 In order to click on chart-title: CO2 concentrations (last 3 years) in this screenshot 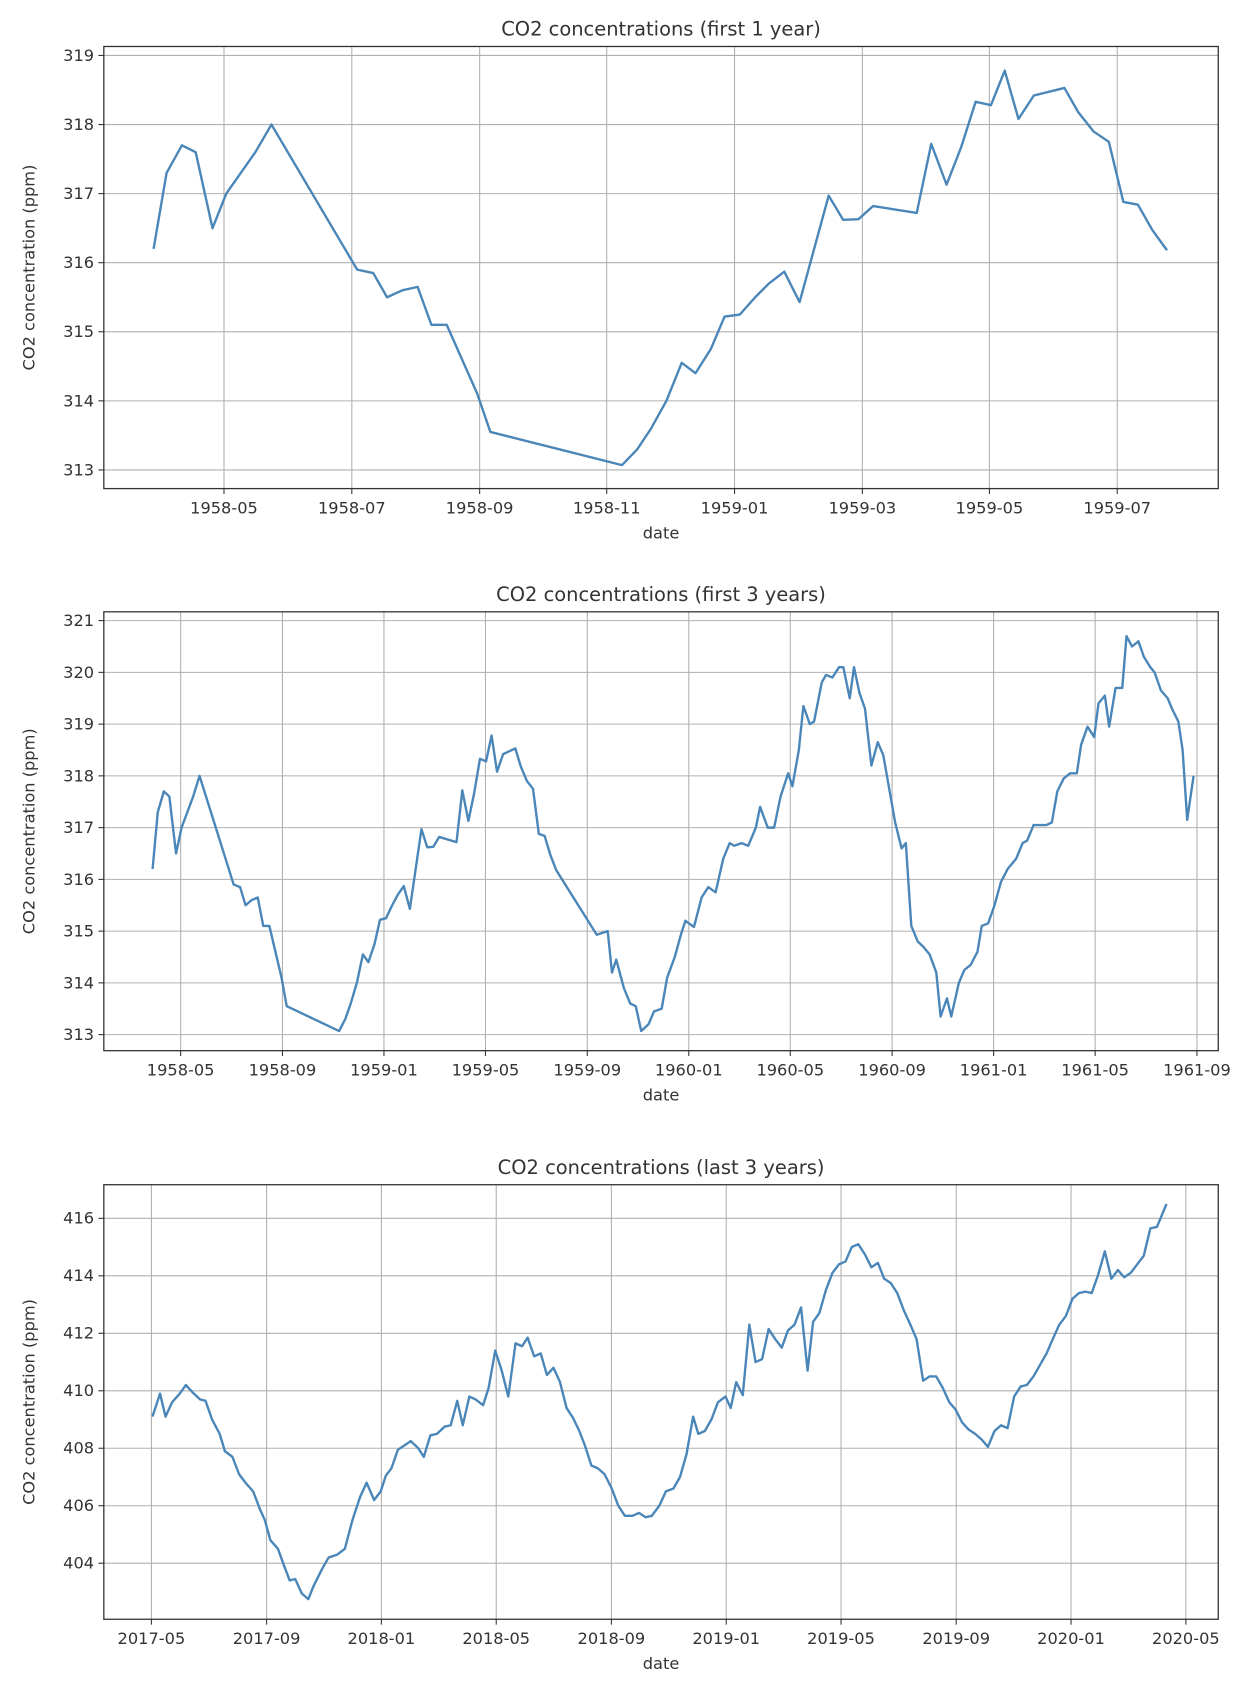, I will do `click(661, 1167)`.